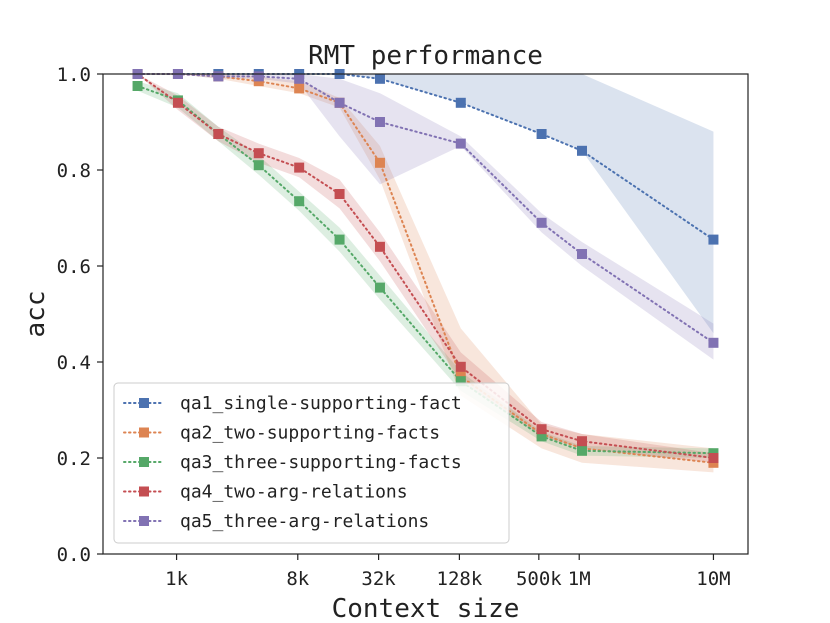  Describe the element at coordinates (310, 433) in the screenshot. I see `legend-label: qa2_two-supporting-facts` at that location.